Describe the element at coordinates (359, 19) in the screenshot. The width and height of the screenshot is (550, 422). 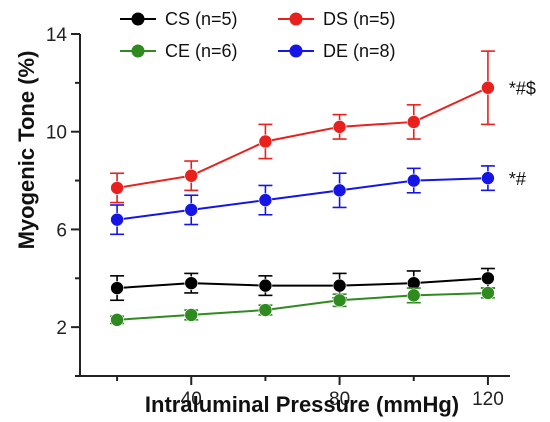
I see `legend-label: DS (n=5)` at that location.